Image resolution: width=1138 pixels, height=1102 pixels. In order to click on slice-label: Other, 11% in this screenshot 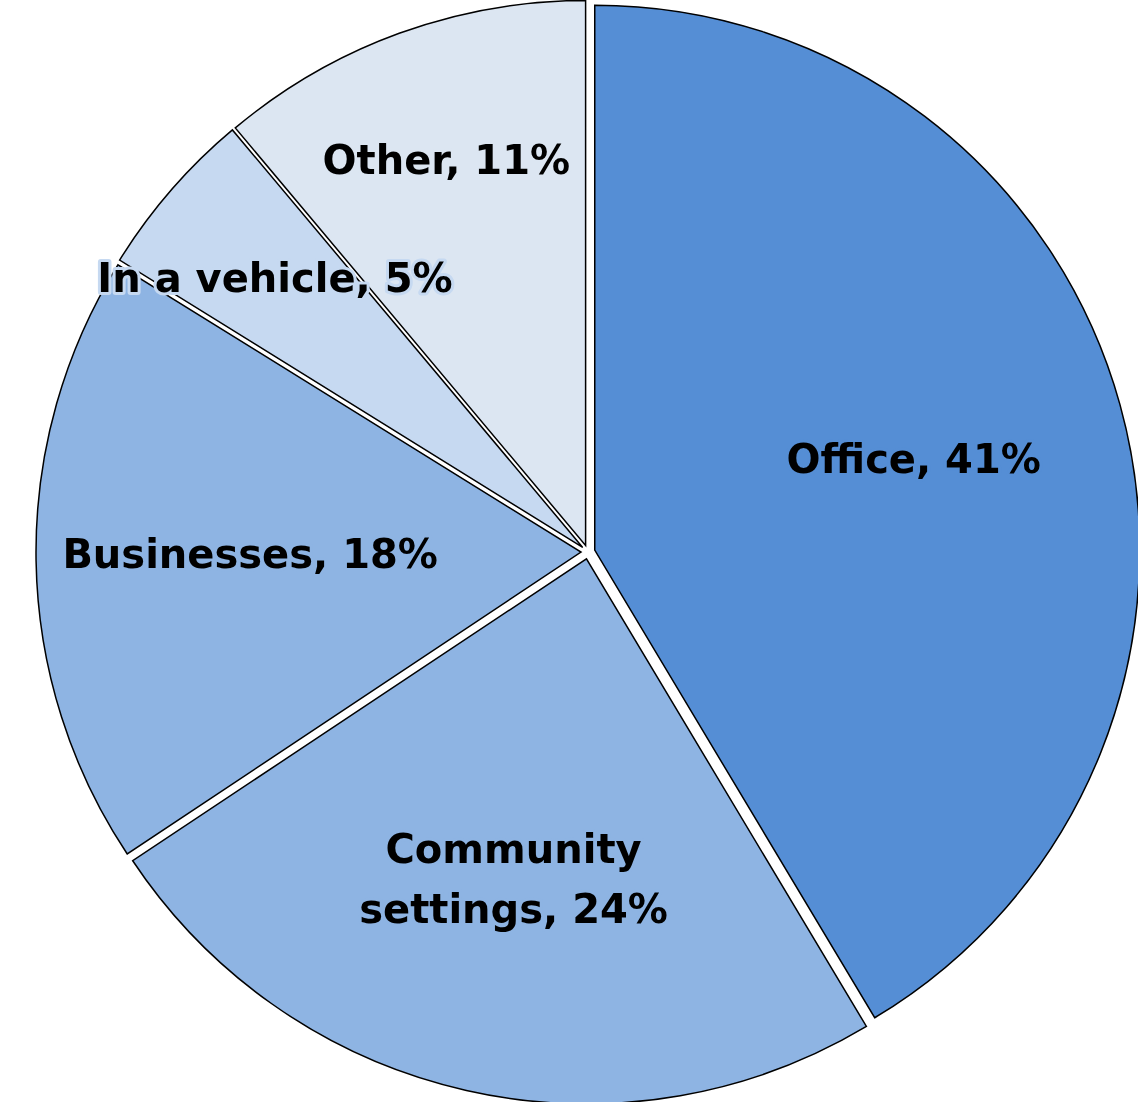, I will do `click(446, 159)`.